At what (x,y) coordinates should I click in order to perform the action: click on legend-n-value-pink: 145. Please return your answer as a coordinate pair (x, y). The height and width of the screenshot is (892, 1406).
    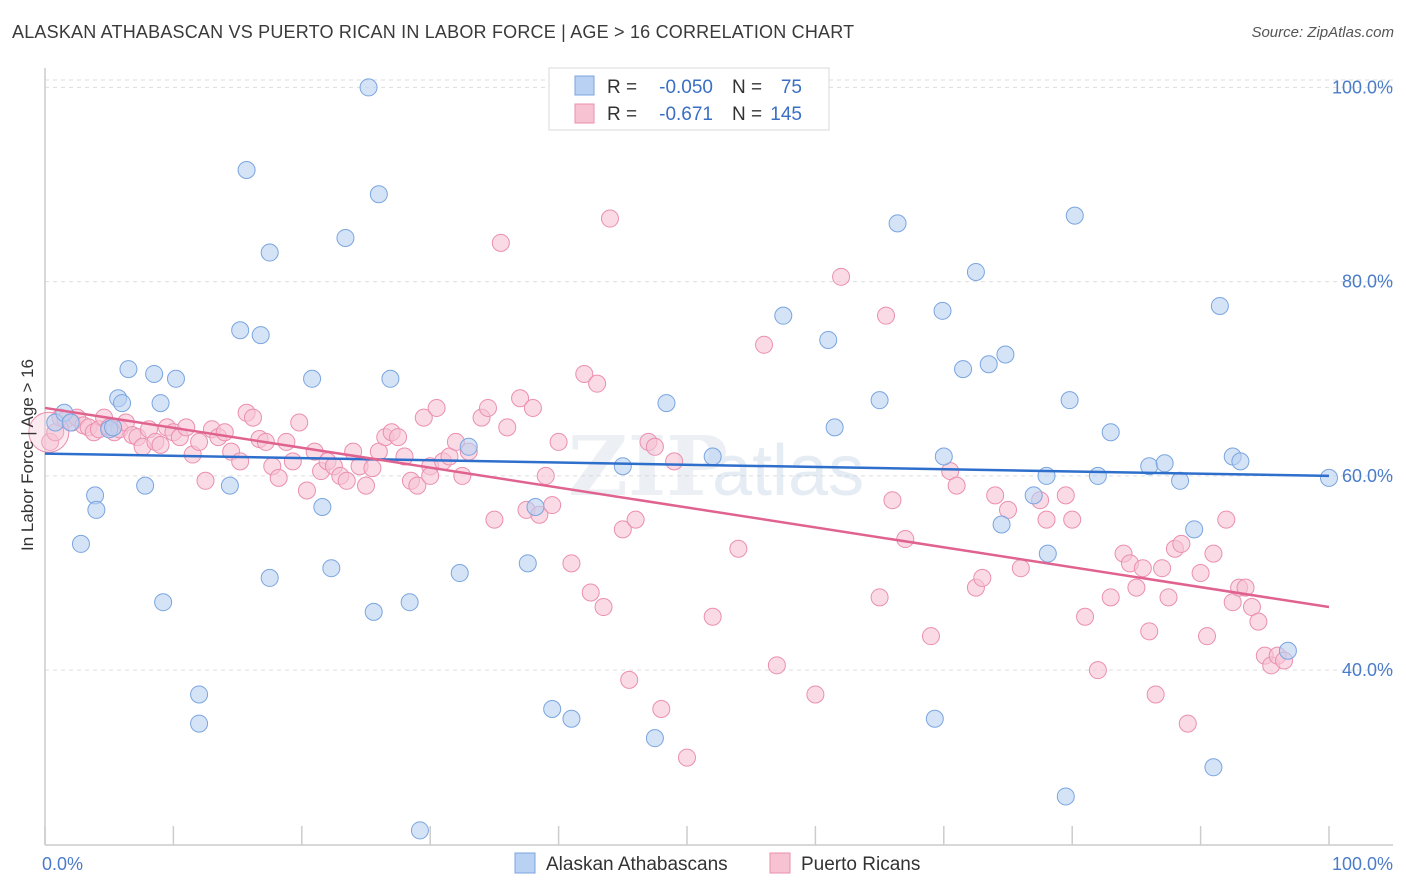
    Looking at the image, I should click on (786, 114).